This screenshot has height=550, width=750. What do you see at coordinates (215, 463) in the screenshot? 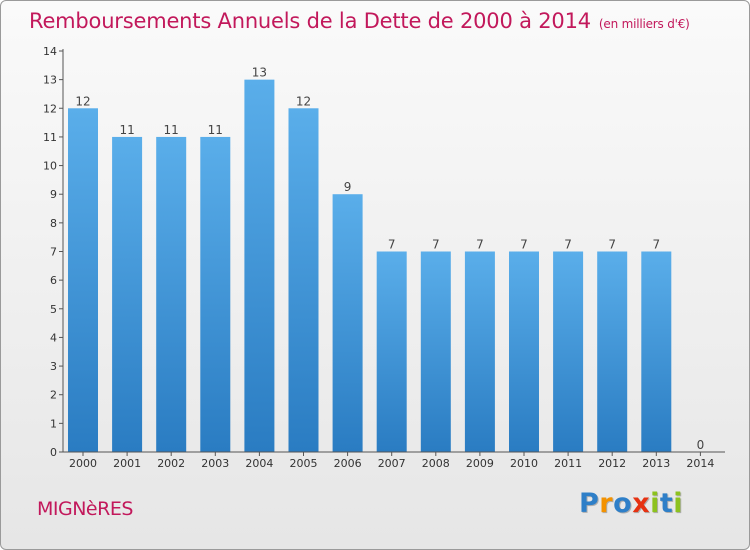
I see `x-tick-label-2003: 2003` at bounding box center [215, 463].